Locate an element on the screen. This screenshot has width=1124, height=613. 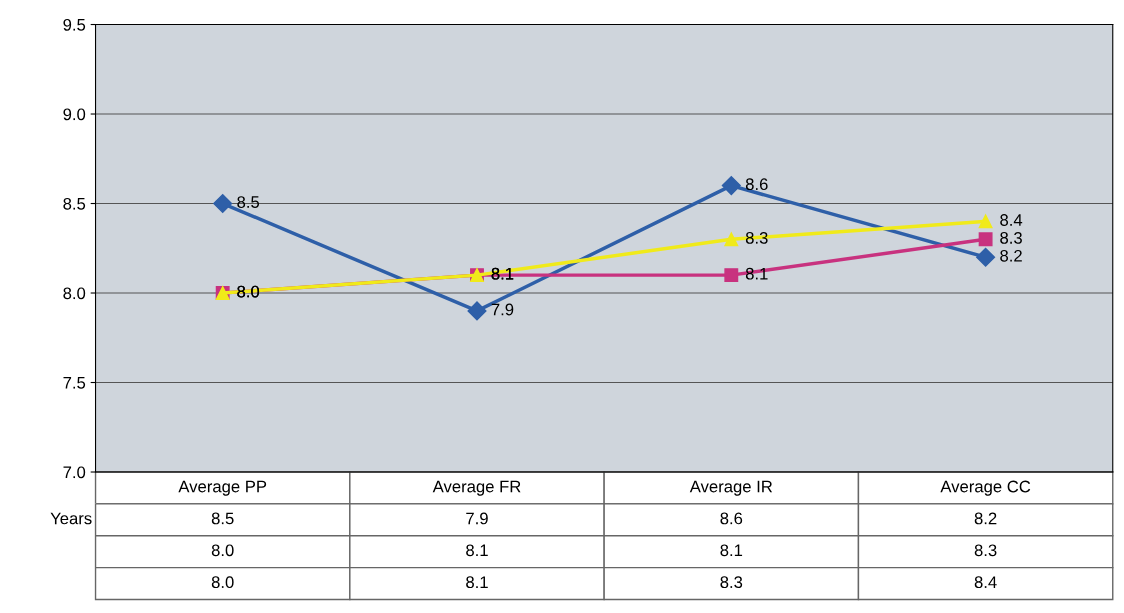
text: 8.6 is located at coordinates (756, 184).